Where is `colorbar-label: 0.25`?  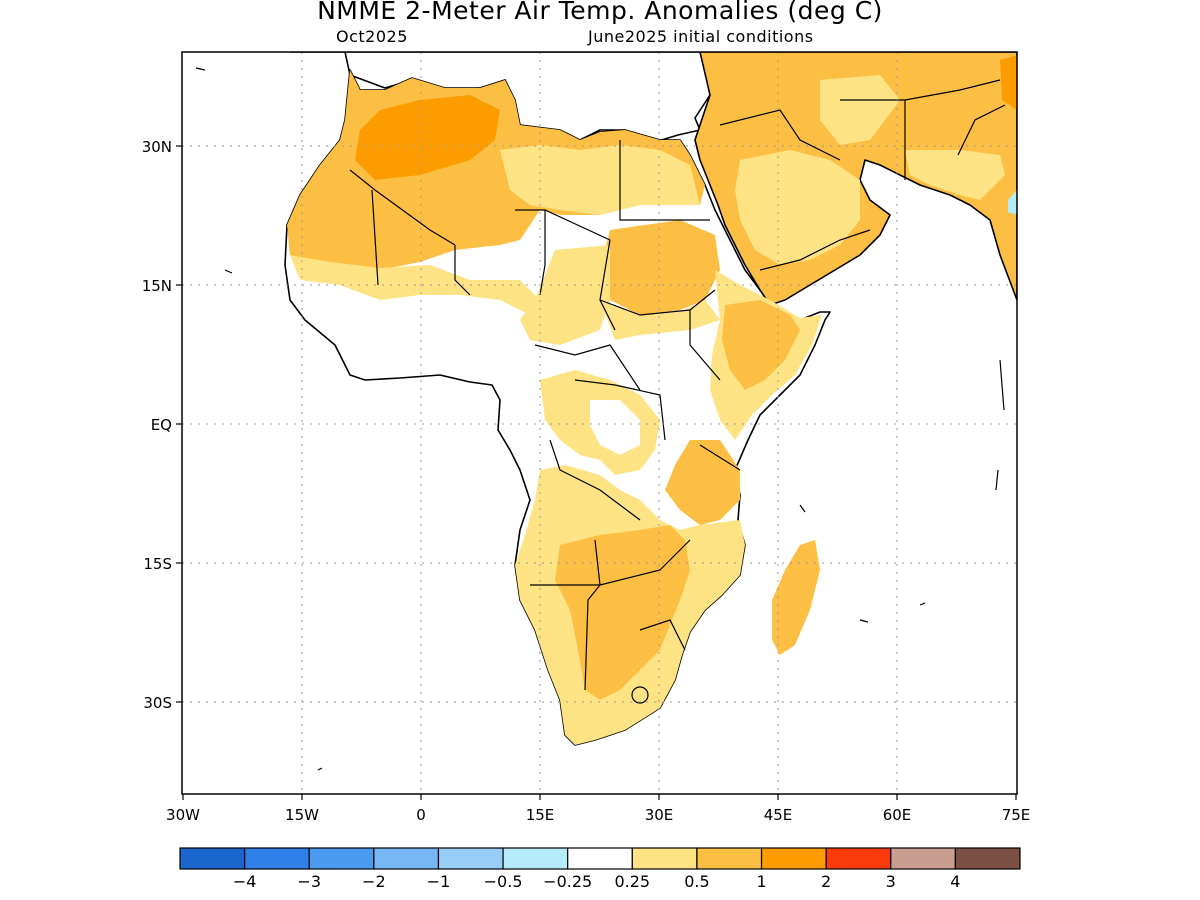 colorbar-label: 0.25 is located at coordinates (632, 881).